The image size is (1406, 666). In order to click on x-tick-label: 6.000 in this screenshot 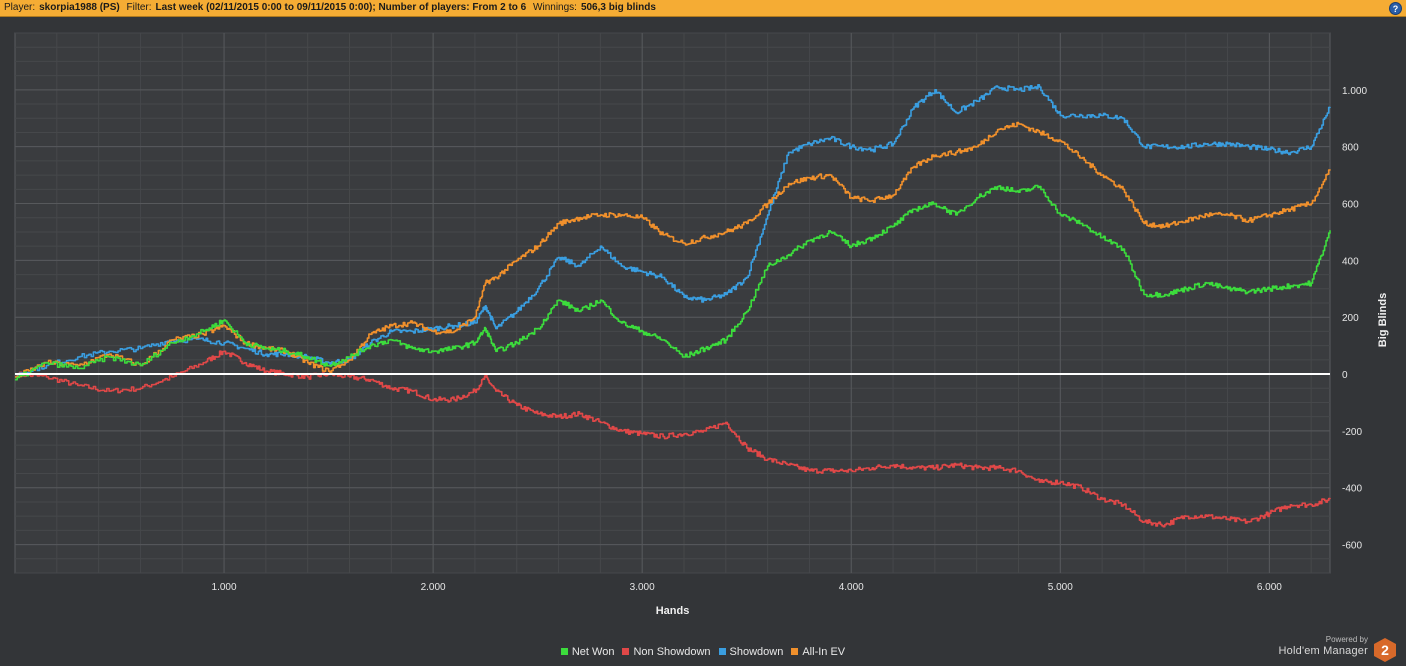, I will do `click(1269, 587)`.